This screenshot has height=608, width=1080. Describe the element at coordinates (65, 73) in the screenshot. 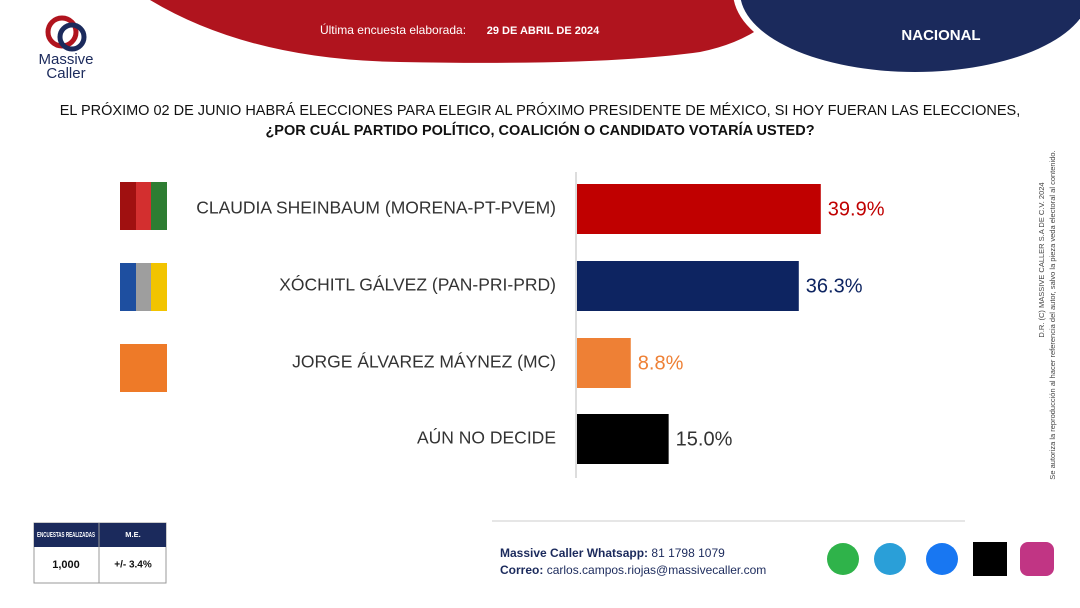

I see `brand: Caller` at that location.